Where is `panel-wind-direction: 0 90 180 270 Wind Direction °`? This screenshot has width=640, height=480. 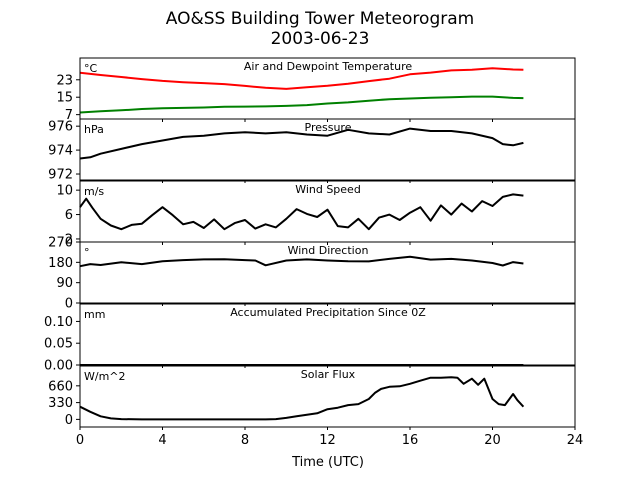
panel-wind-direction: 0 90 180 270 Wind Direction ° is located at coordinates (312, 274).